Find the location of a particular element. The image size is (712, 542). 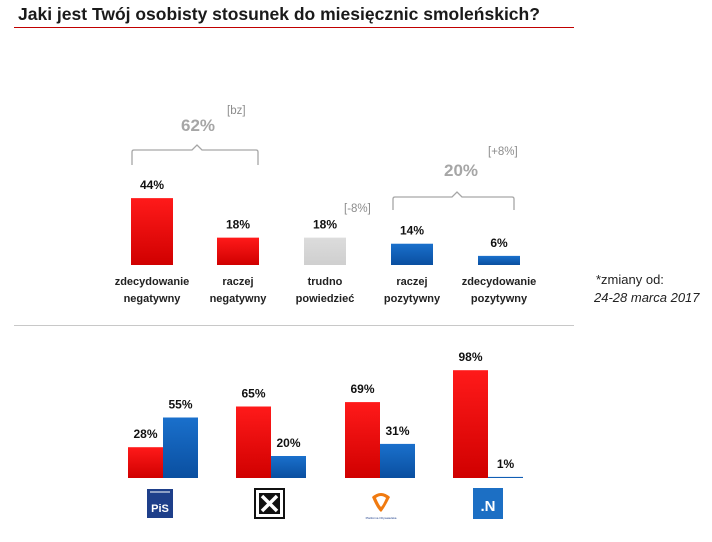

bar-value-label: 6% is located at coordinates (499, 243).